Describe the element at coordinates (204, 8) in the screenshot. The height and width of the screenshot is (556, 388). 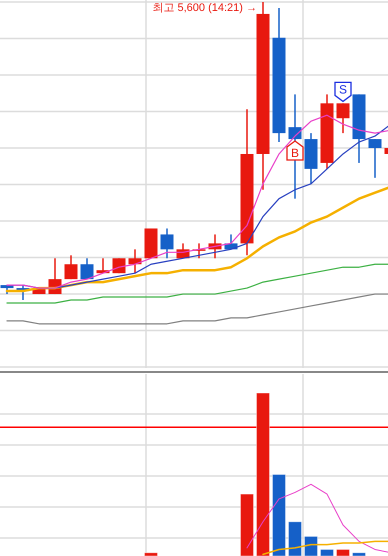
I see `annotation: 최고 5,600 (14:21) →` at that location.